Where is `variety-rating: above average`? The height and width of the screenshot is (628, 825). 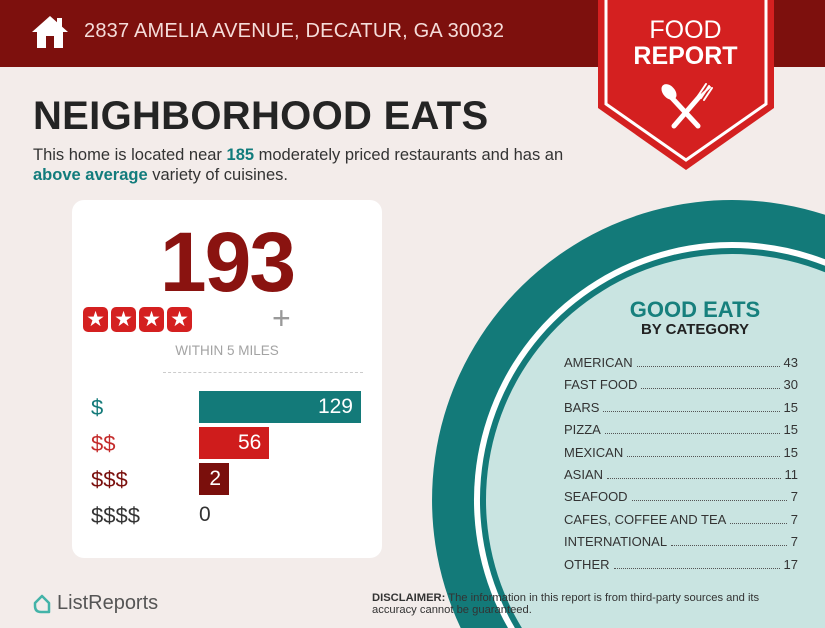 variety-rating: above average is located at coordinates (90, 175).